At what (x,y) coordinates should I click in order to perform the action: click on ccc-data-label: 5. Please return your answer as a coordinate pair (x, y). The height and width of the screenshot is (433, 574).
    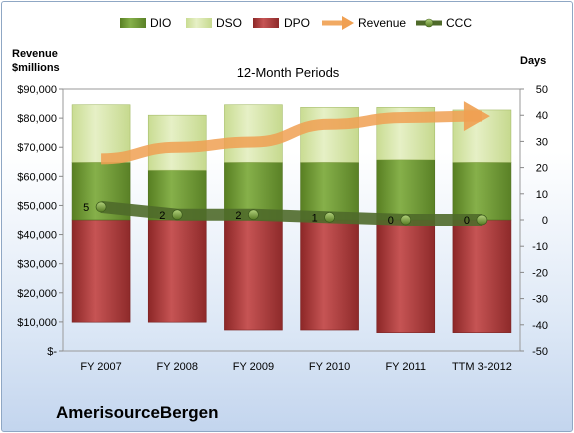
    Looking at the image, I should click on (86, 208).